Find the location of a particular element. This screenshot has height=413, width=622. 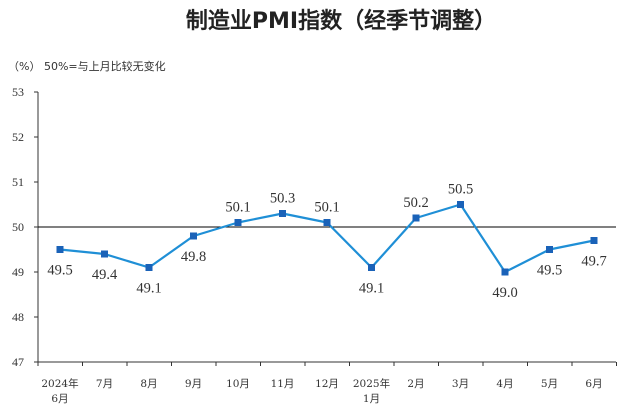

x-tick-label: 2月 is located at coordinates (415, 384).